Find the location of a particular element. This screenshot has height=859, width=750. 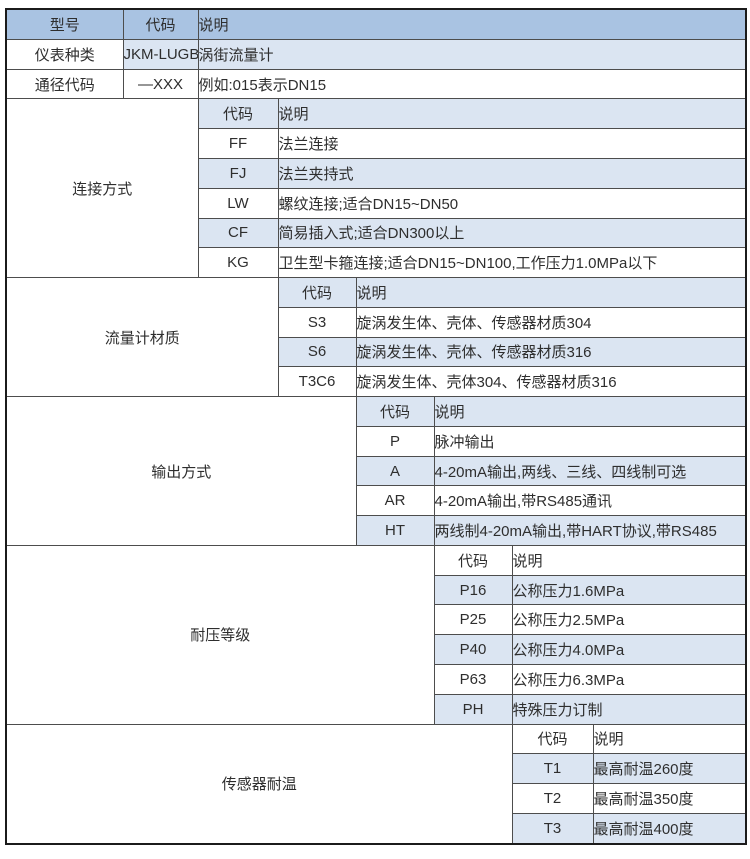

desc-cell: 涡街流量计 is located at coordinates (472, 54).